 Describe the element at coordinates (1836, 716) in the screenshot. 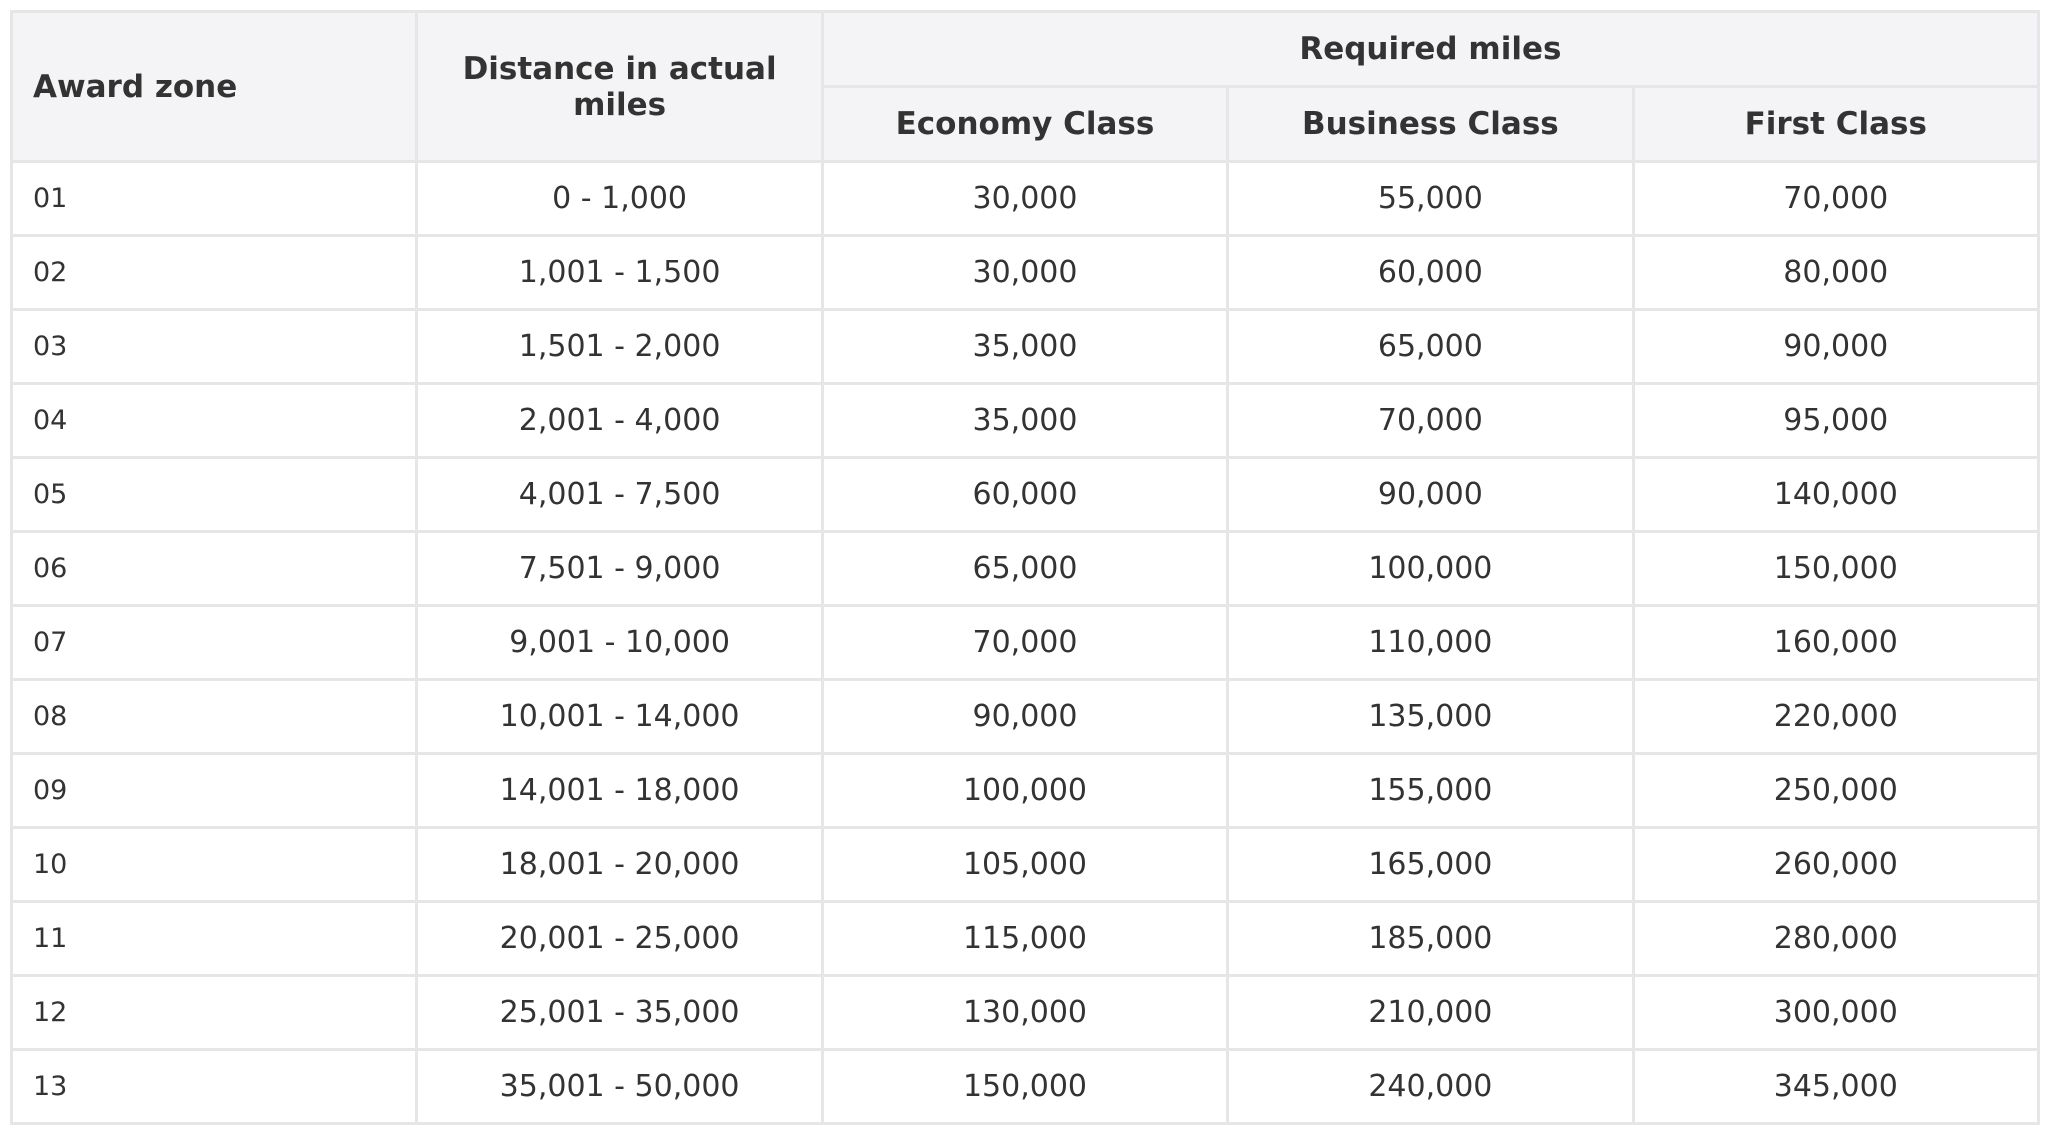

I see `table-cell: 220,000` at that location.